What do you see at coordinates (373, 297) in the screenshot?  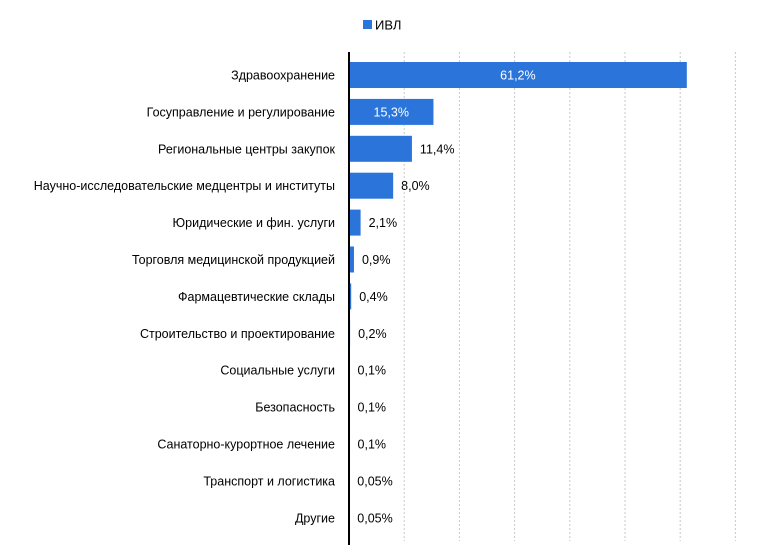 I see `value-label: 0,4%` at bounding box center [373, 297].